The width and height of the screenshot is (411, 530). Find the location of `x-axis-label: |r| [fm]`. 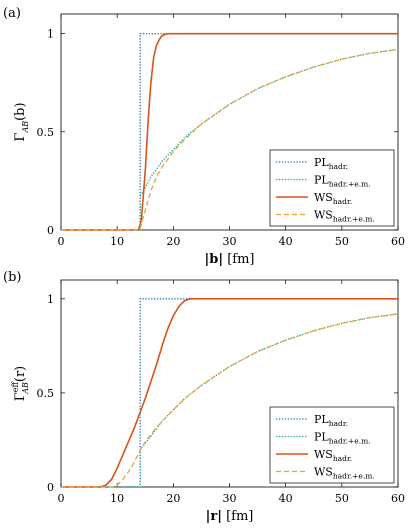

x-axis-label: |r| [fm] is located at coordinates (230, 516).